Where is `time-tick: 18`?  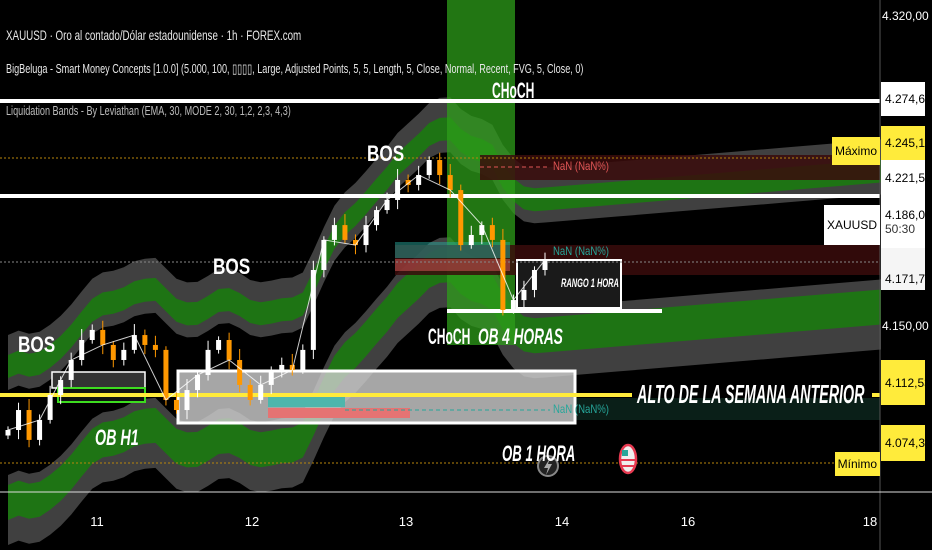 time-tick: 18 is located at coordinates (870, 521).